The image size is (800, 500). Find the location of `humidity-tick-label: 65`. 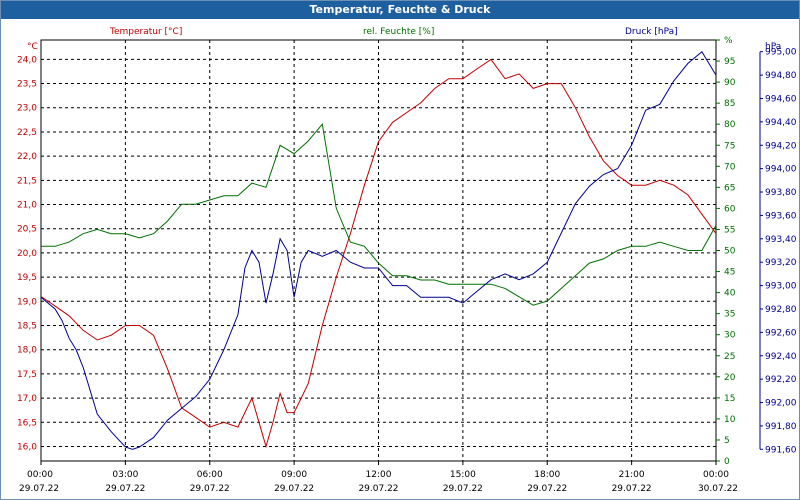

humidity-tick-label: 65 is located at coordinates (729, 188).